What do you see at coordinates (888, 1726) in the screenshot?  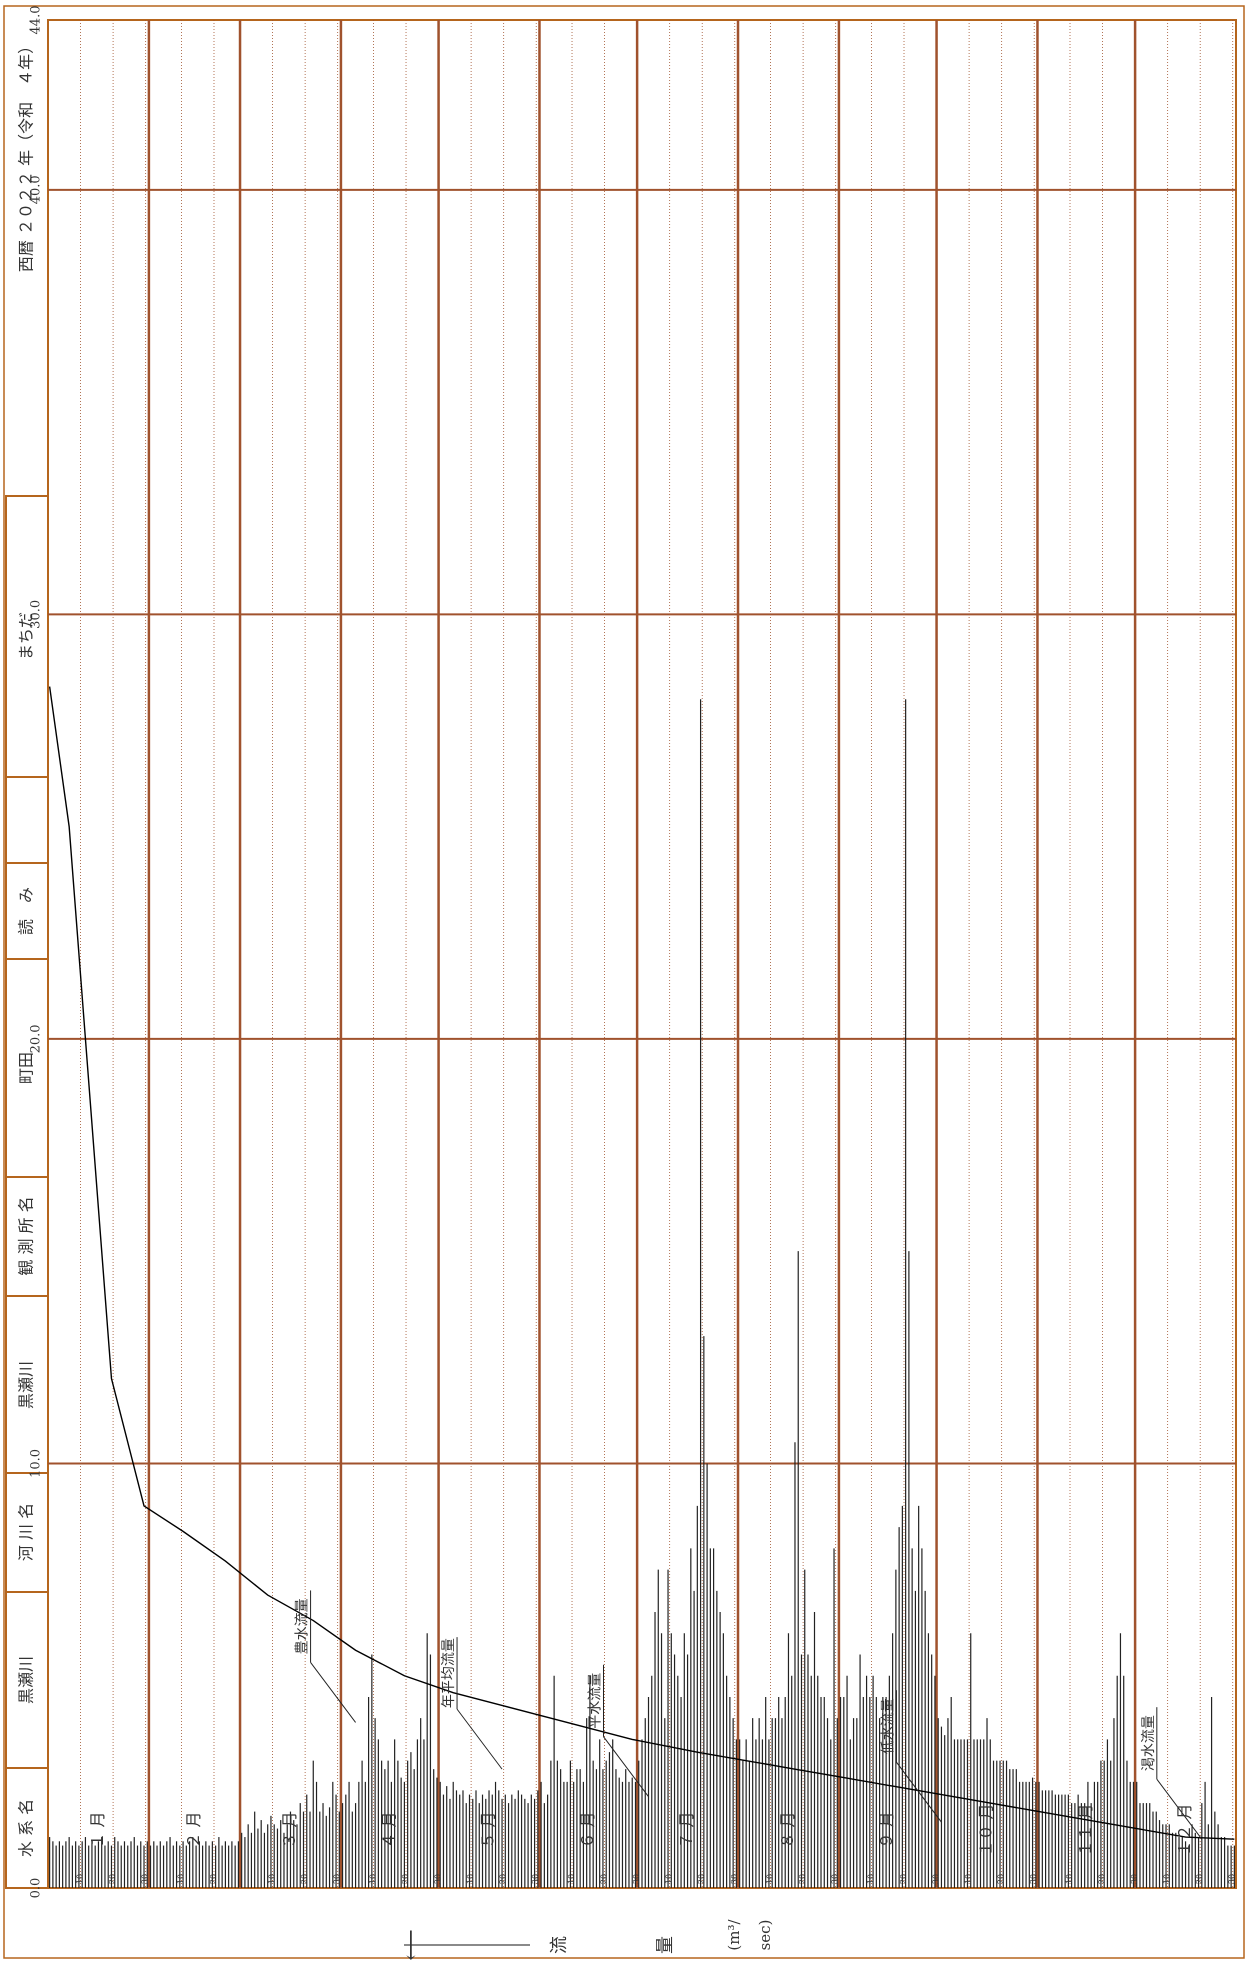 I see `annotation-label: 低水流量` at bounding box center [888, 1726].